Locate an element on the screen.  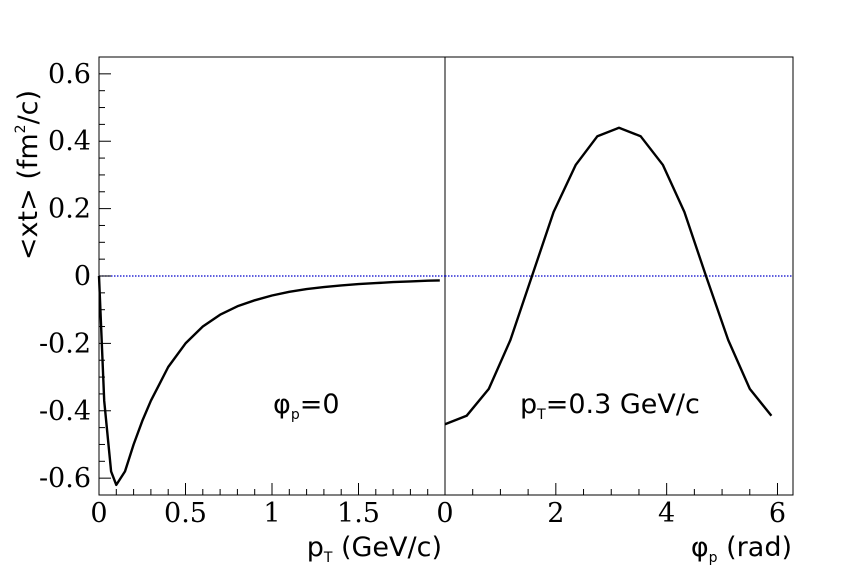
left-x-axis-label: pT (GeV/c) is located at coordinates (374, 549).